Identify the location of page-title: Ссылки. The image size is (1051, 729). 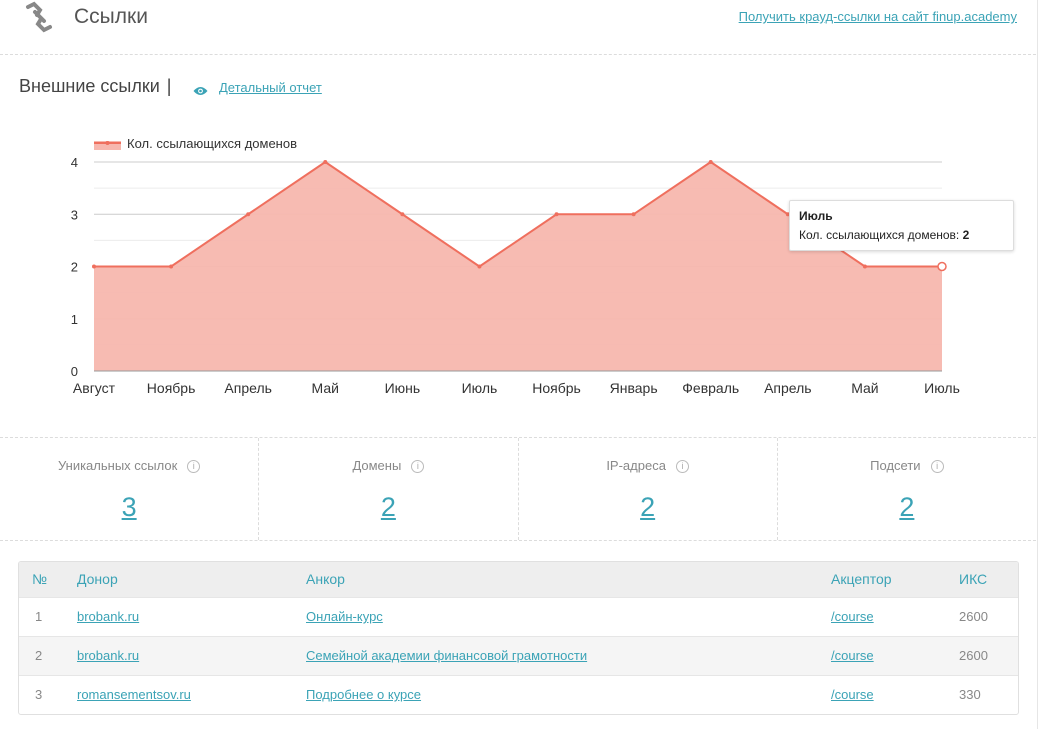
(111, 16).